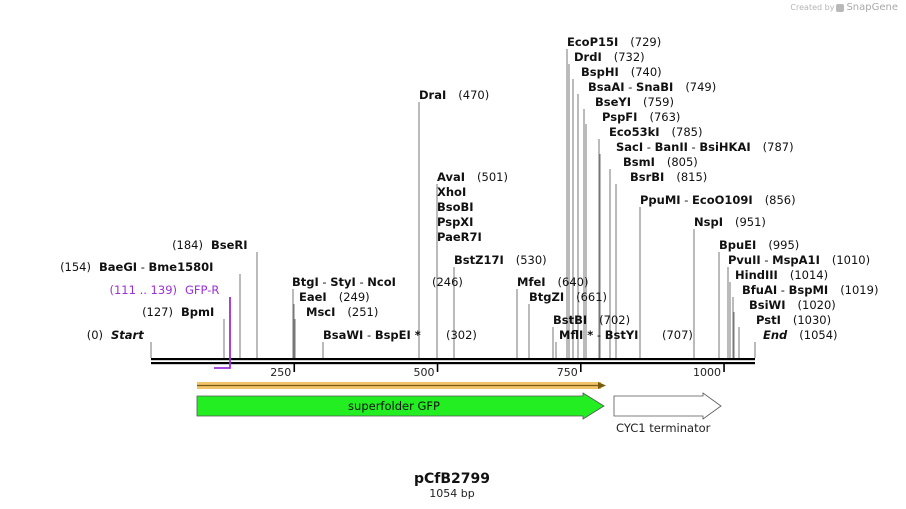 The height and width of the screenshot is (509, 906). I want to click on site-label-bsawi: BsaWI - BspEI *, so click(372, 335).